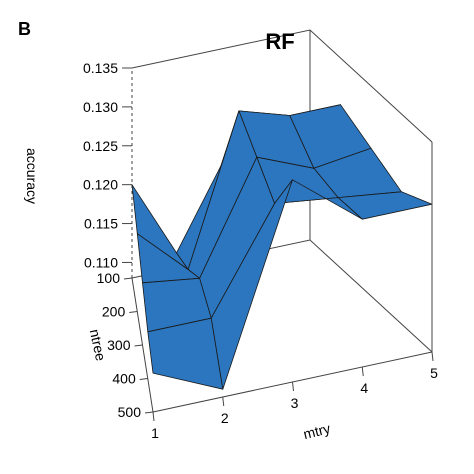 Image resolution: width=474 pixels, height=474 pixels. I want to click on z-tick-label: 0.130, so click(100, 107).